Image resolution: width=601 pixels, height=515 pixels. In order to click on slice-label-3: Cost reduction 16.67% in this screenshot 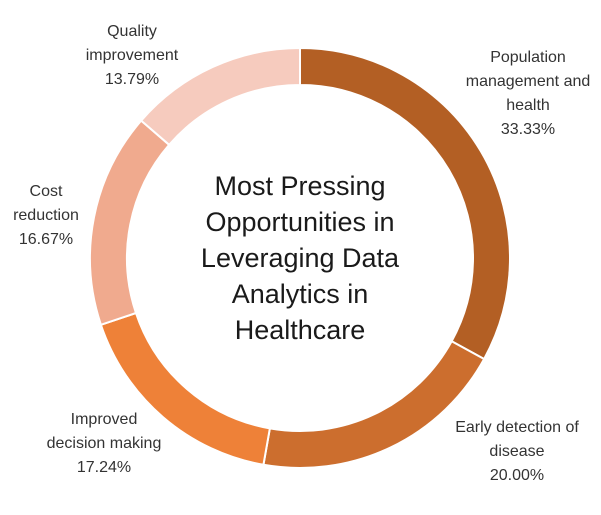, I will do `click(46, 215)`.